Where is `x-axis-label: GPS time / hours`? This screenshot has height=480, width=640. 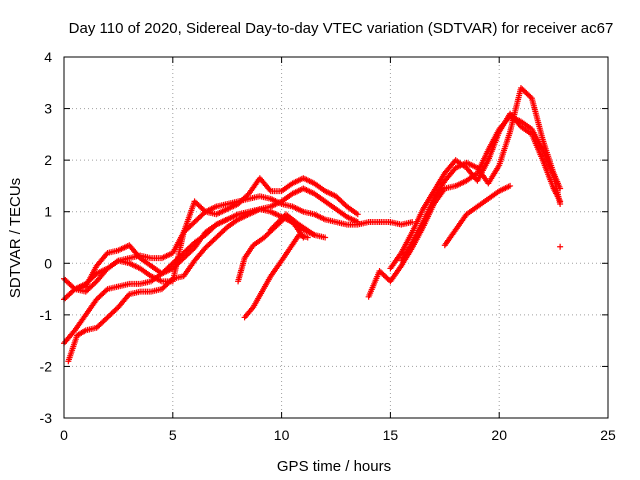
x-axis-label: GPS time / hours is located at coordinates (334, 466).